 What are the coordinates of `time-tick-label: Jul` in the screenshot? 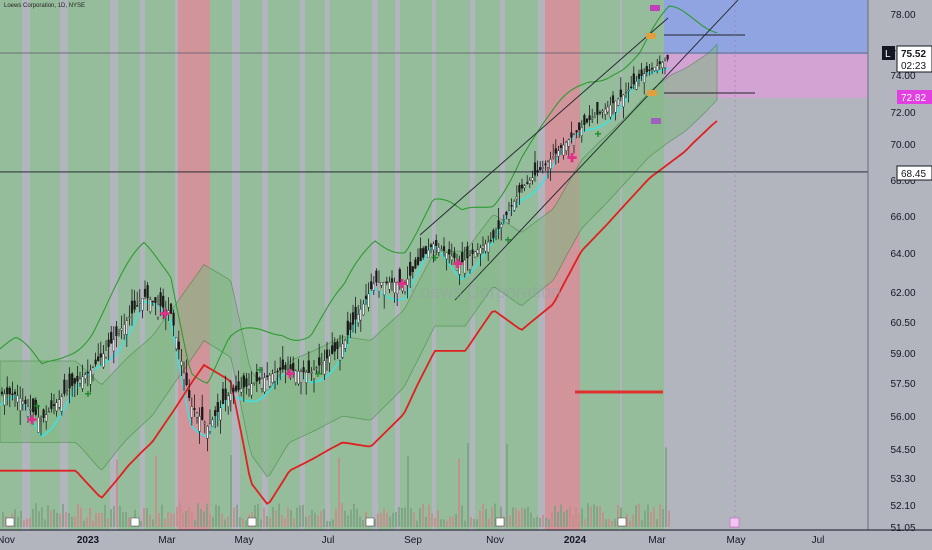 It's located at (818, 540).